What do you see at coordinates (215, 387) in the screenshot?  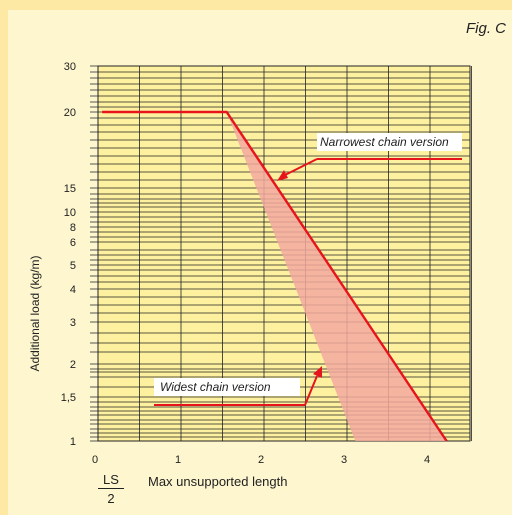 I see `callout-label-widest: Widest chain version` at bounding box center [215, 387].